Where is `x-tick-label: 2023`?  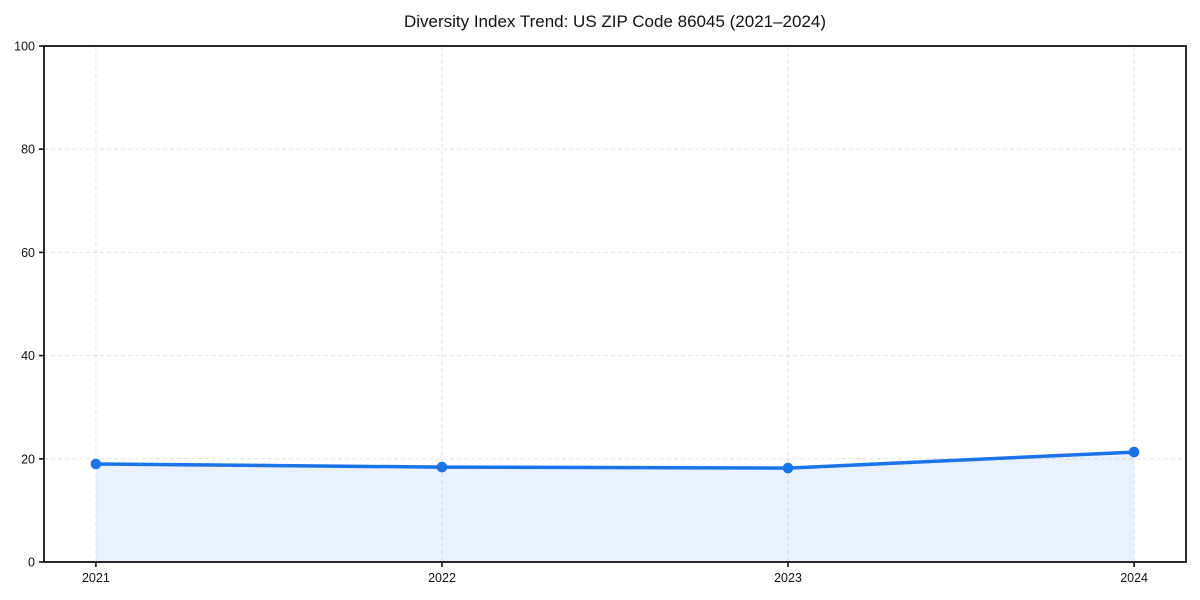
x-tick-label: 2023 is located at coordinates (788, 578).